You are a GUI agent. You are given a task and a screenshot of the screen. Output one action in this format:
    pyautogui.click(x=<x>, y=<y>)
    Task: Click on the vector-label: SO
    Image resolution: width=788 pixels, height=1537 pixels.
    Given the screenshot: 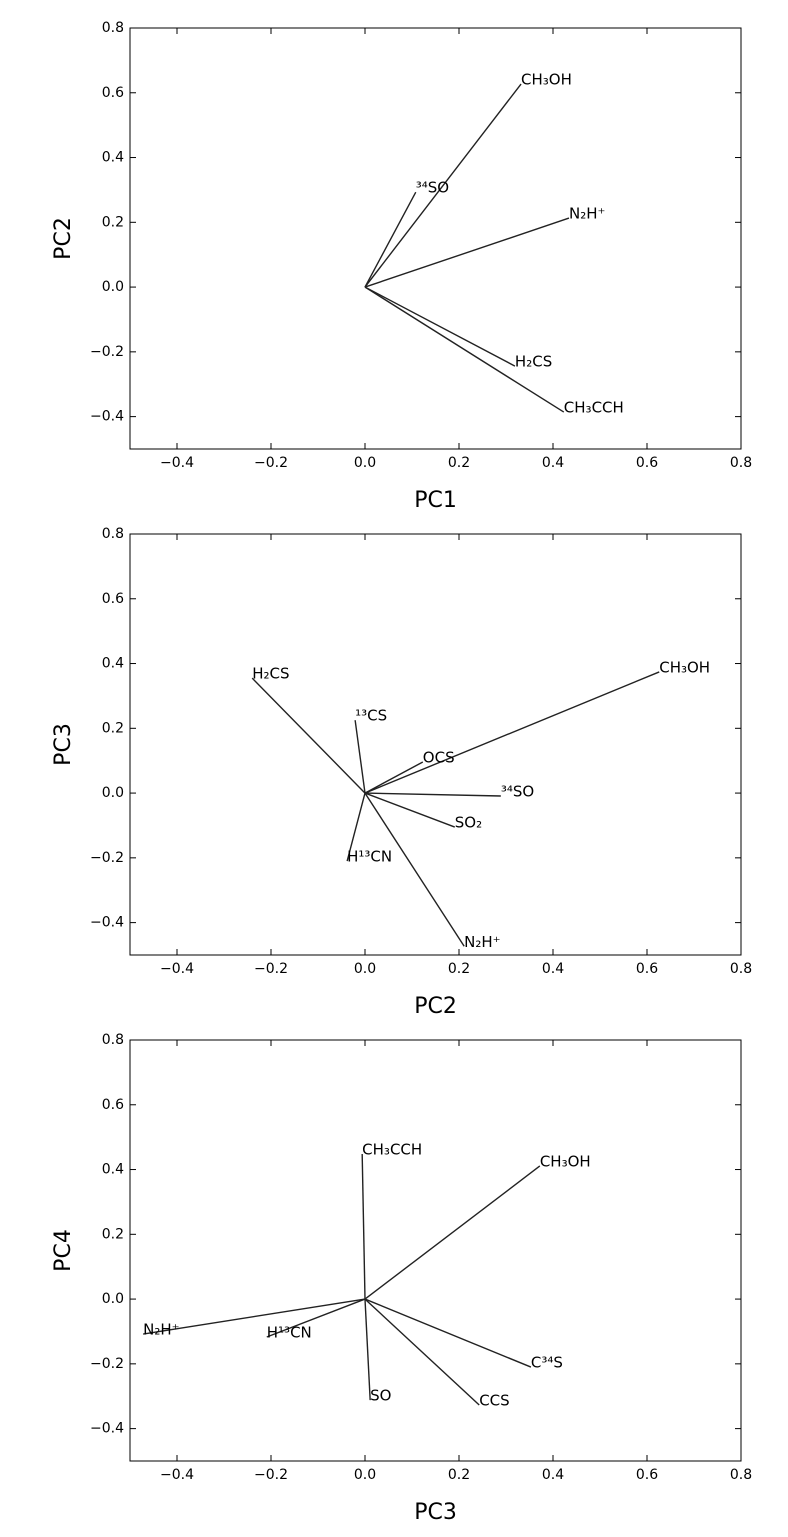 What is the action you would take?
    pyautogui.click(x=380, y=1396)
    